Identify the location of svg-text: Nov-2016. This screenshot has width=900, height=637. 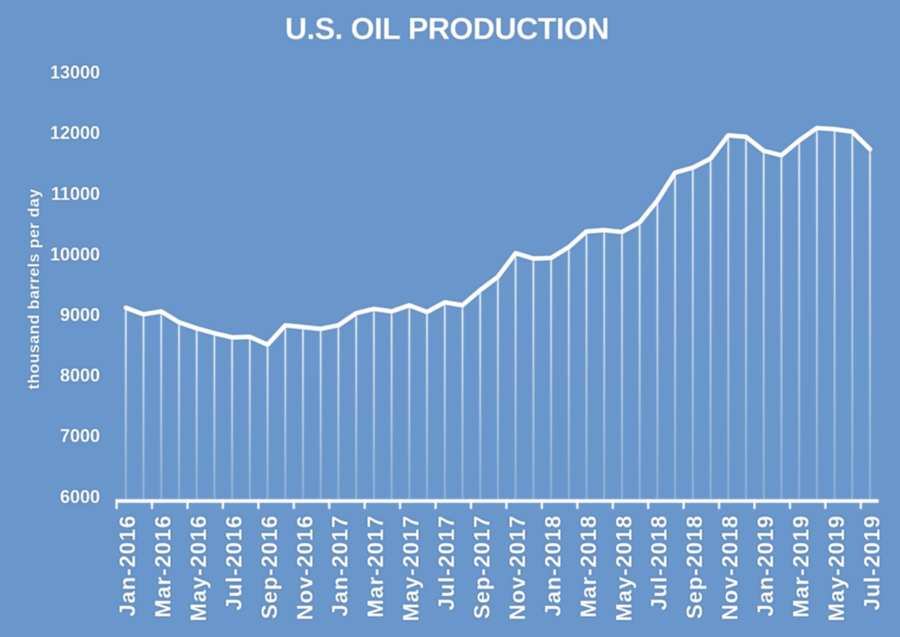
(304, 567).